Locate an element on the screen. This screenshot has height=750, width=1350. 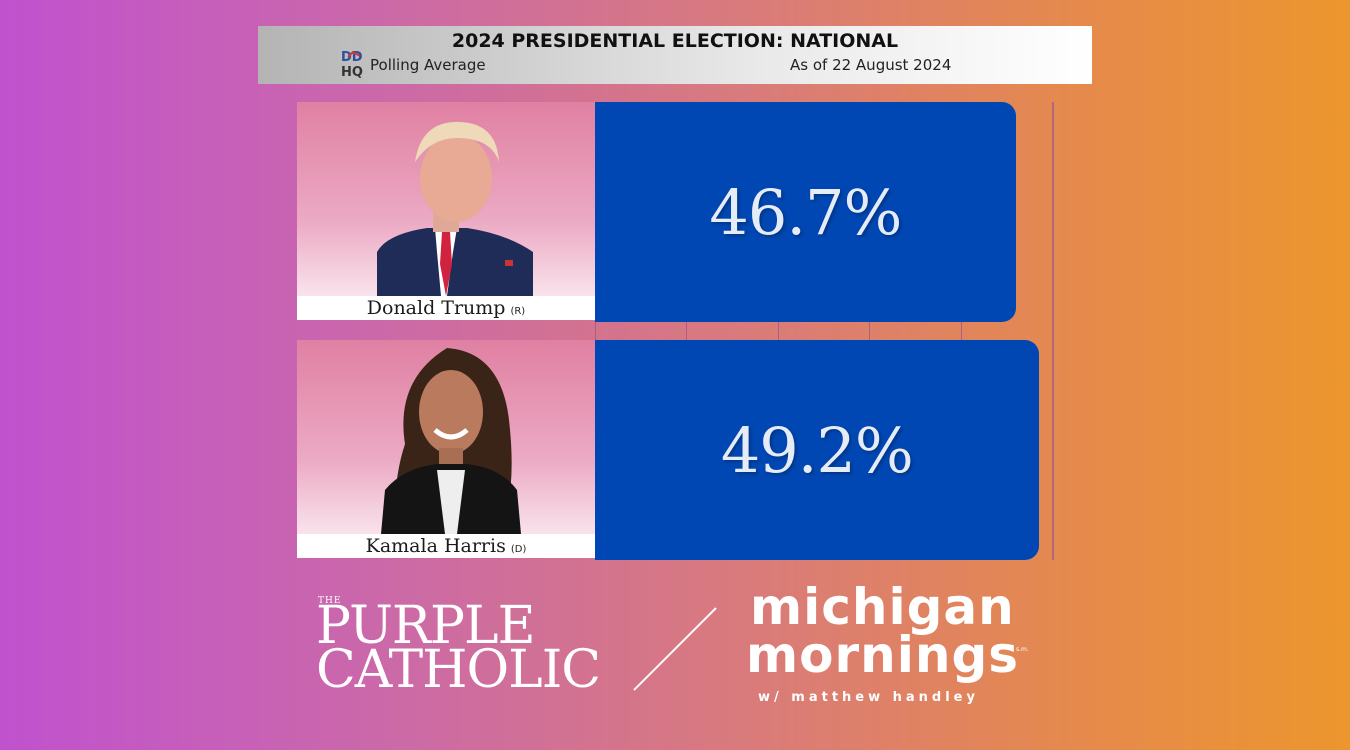
bar-trump: 46.7% is located at coordinates (805, 212).